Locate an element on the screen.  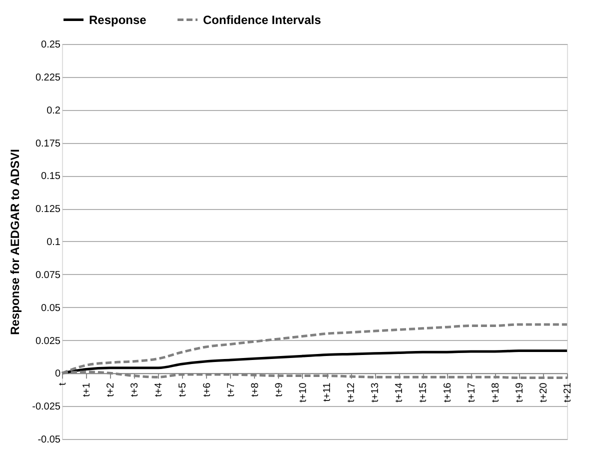
x-tick-label: t+20 is located at coordinates (544, 392).